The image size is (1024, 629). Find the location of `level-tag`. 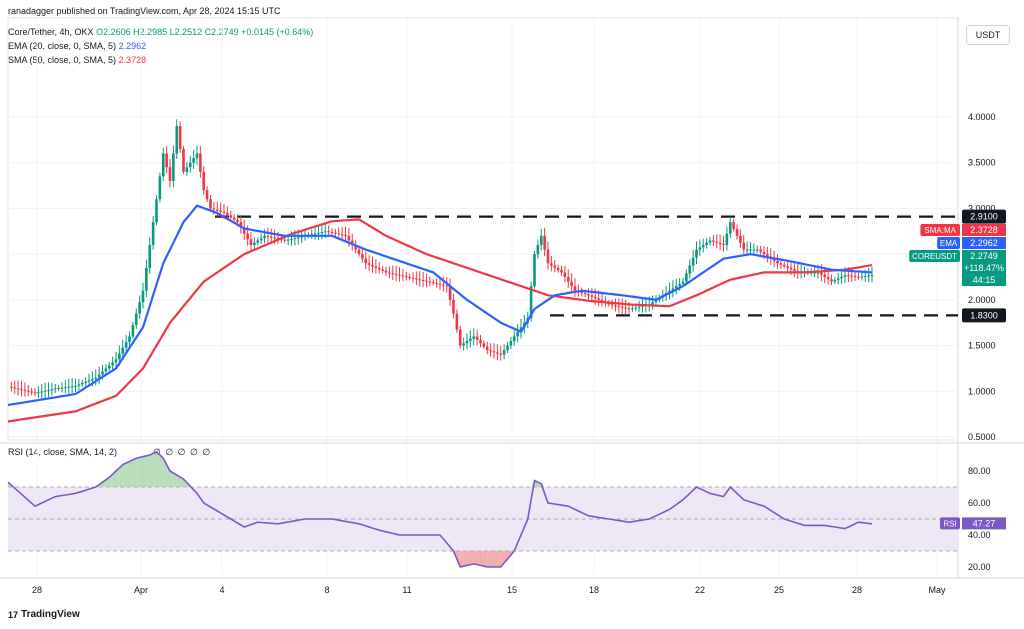

level-tag is located at coordinates (984, 315).